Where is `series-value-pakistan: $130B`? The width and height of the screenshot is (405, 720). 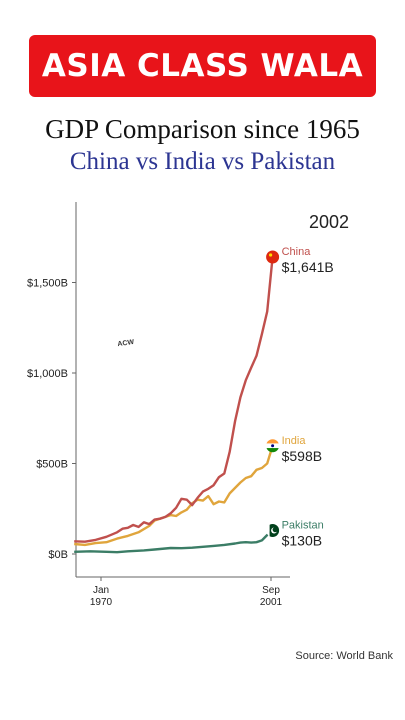
series-value-pakistan: $130B is located at coordinates (302, 540).